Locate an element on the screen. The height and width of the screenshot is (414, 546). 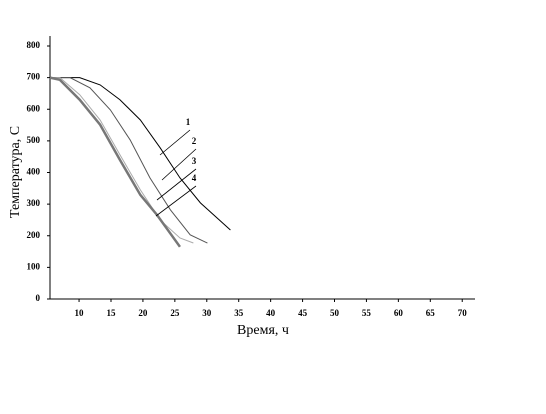
series-label: 1 is located at coordinates (188, 122).